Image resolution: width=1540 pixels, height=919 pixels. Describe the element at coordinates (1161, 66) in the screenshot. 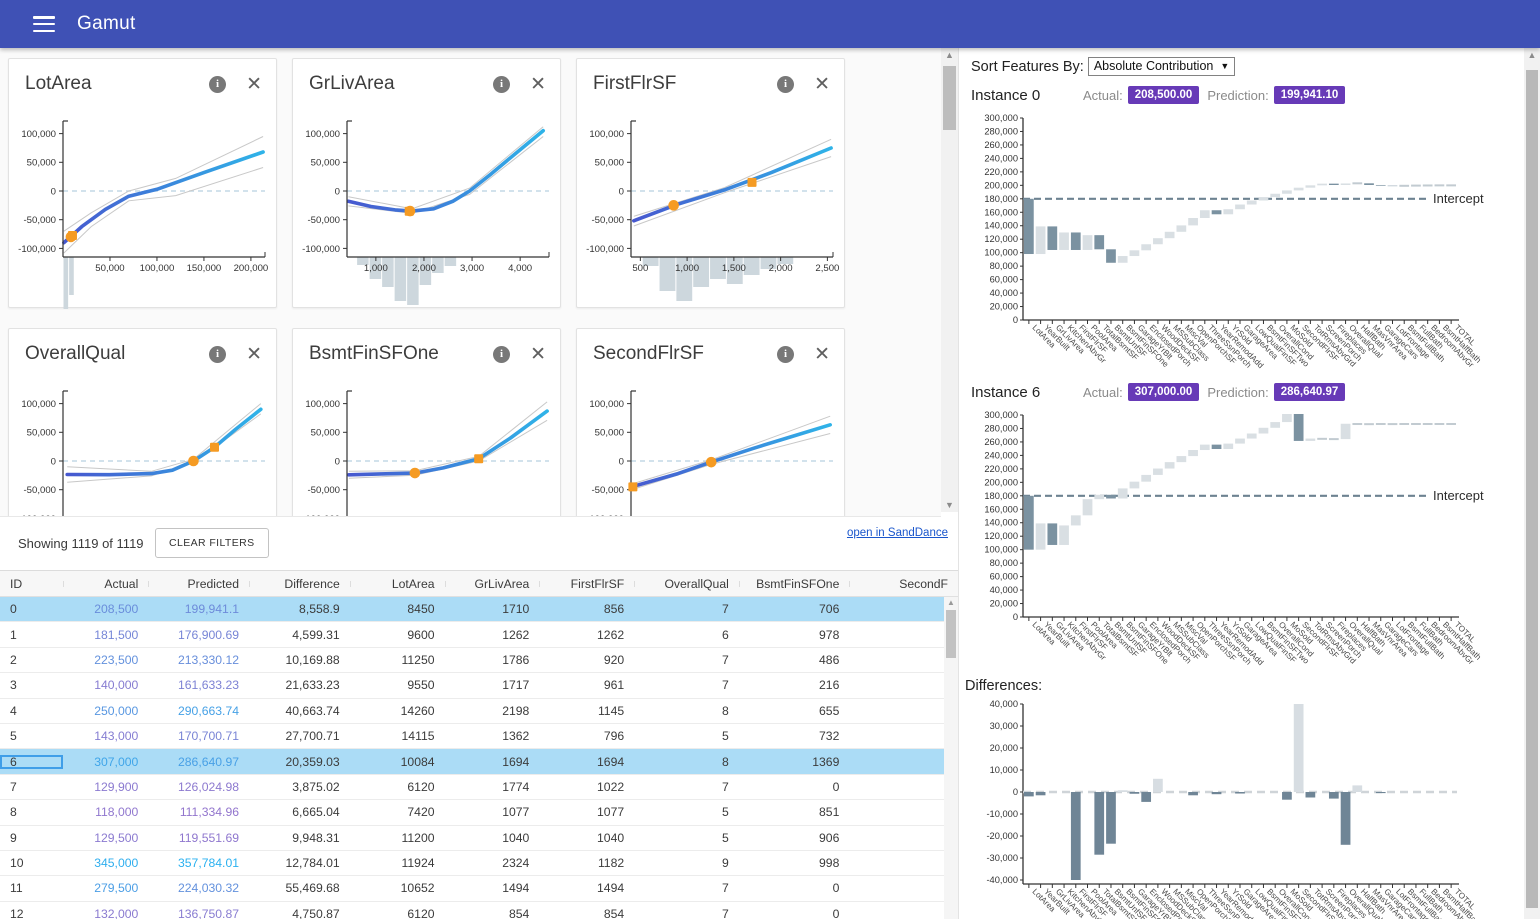

I see `sort-features-select: Absolute Contribution ▼` at that location.